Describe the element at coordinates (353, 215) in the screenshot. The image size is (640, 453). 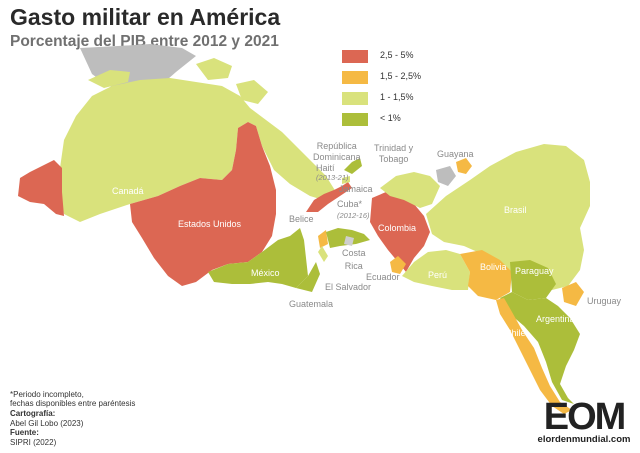
I see `label-cuba-years: (2012-16)` at that location.